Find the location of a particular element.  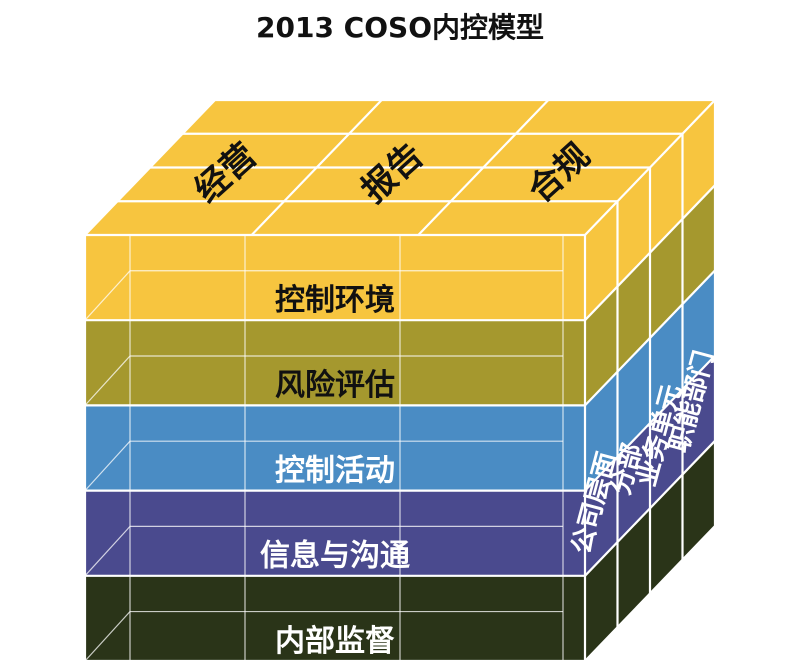

component-label: 内部监督 is located at coordinates (335, 641).